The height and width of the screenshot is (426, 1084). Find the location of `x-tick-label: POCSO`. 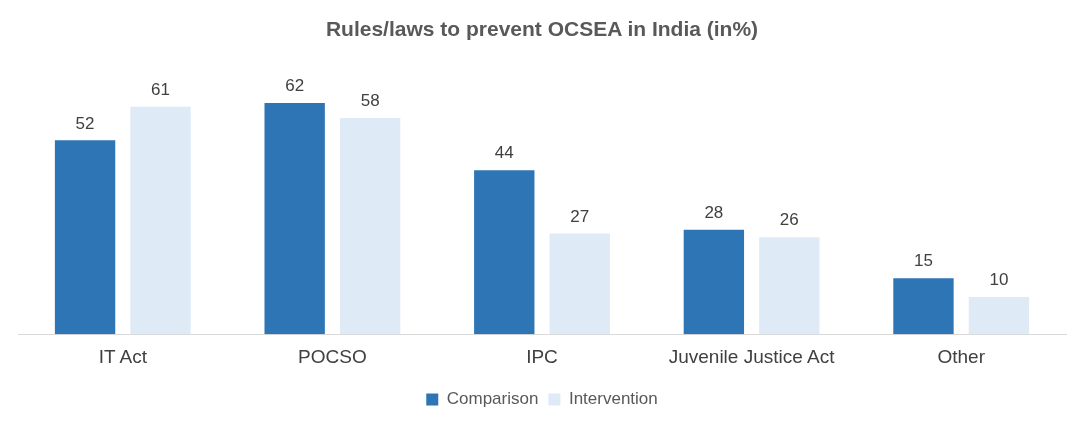

x-tick-label: POCSO is located at coordinates (332, 356).